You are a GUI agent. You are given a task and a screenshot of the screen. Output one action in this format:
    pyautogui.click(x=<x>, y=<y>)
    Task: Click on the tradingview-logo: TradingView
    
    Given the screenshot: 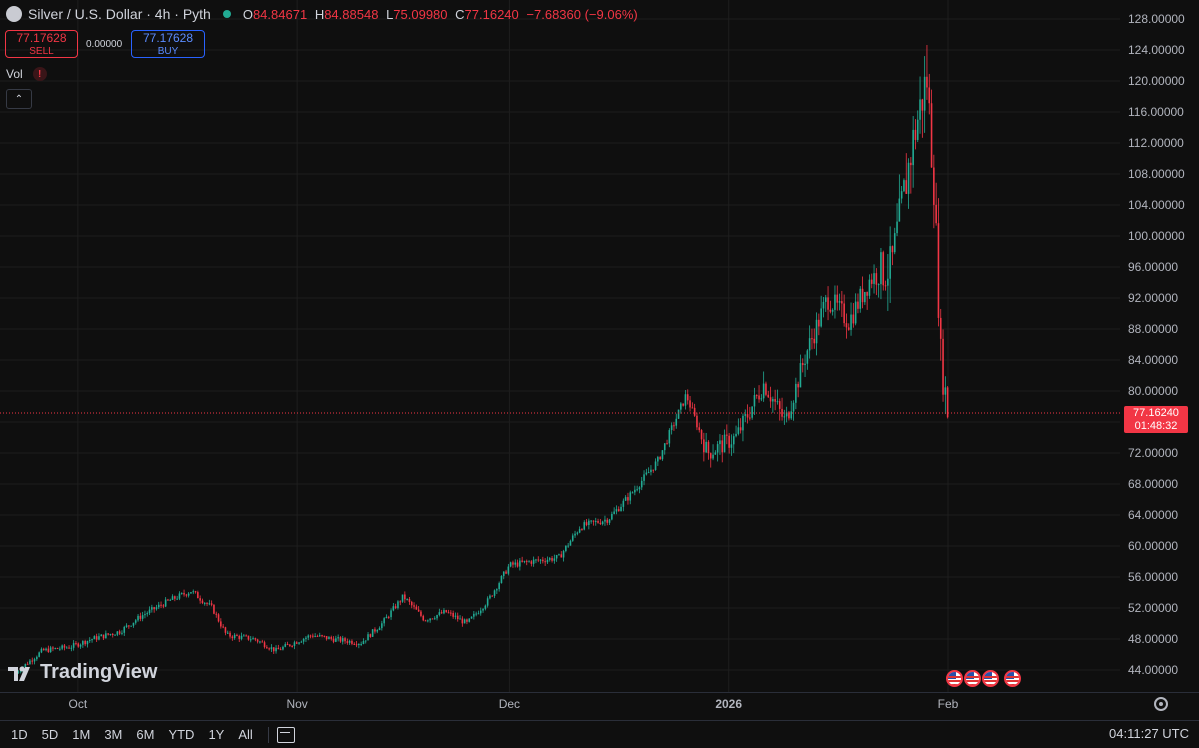 What is the action you would take?
    pyautogui.click(x=82, y=672)
    